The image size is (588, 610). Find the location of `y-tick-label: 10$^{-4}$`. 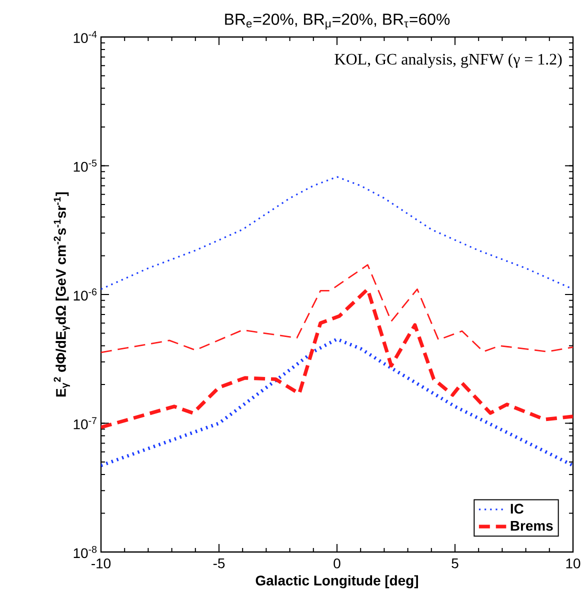

y-tick-label: 10$^{-4}$ is located at coordinates (85, 37).